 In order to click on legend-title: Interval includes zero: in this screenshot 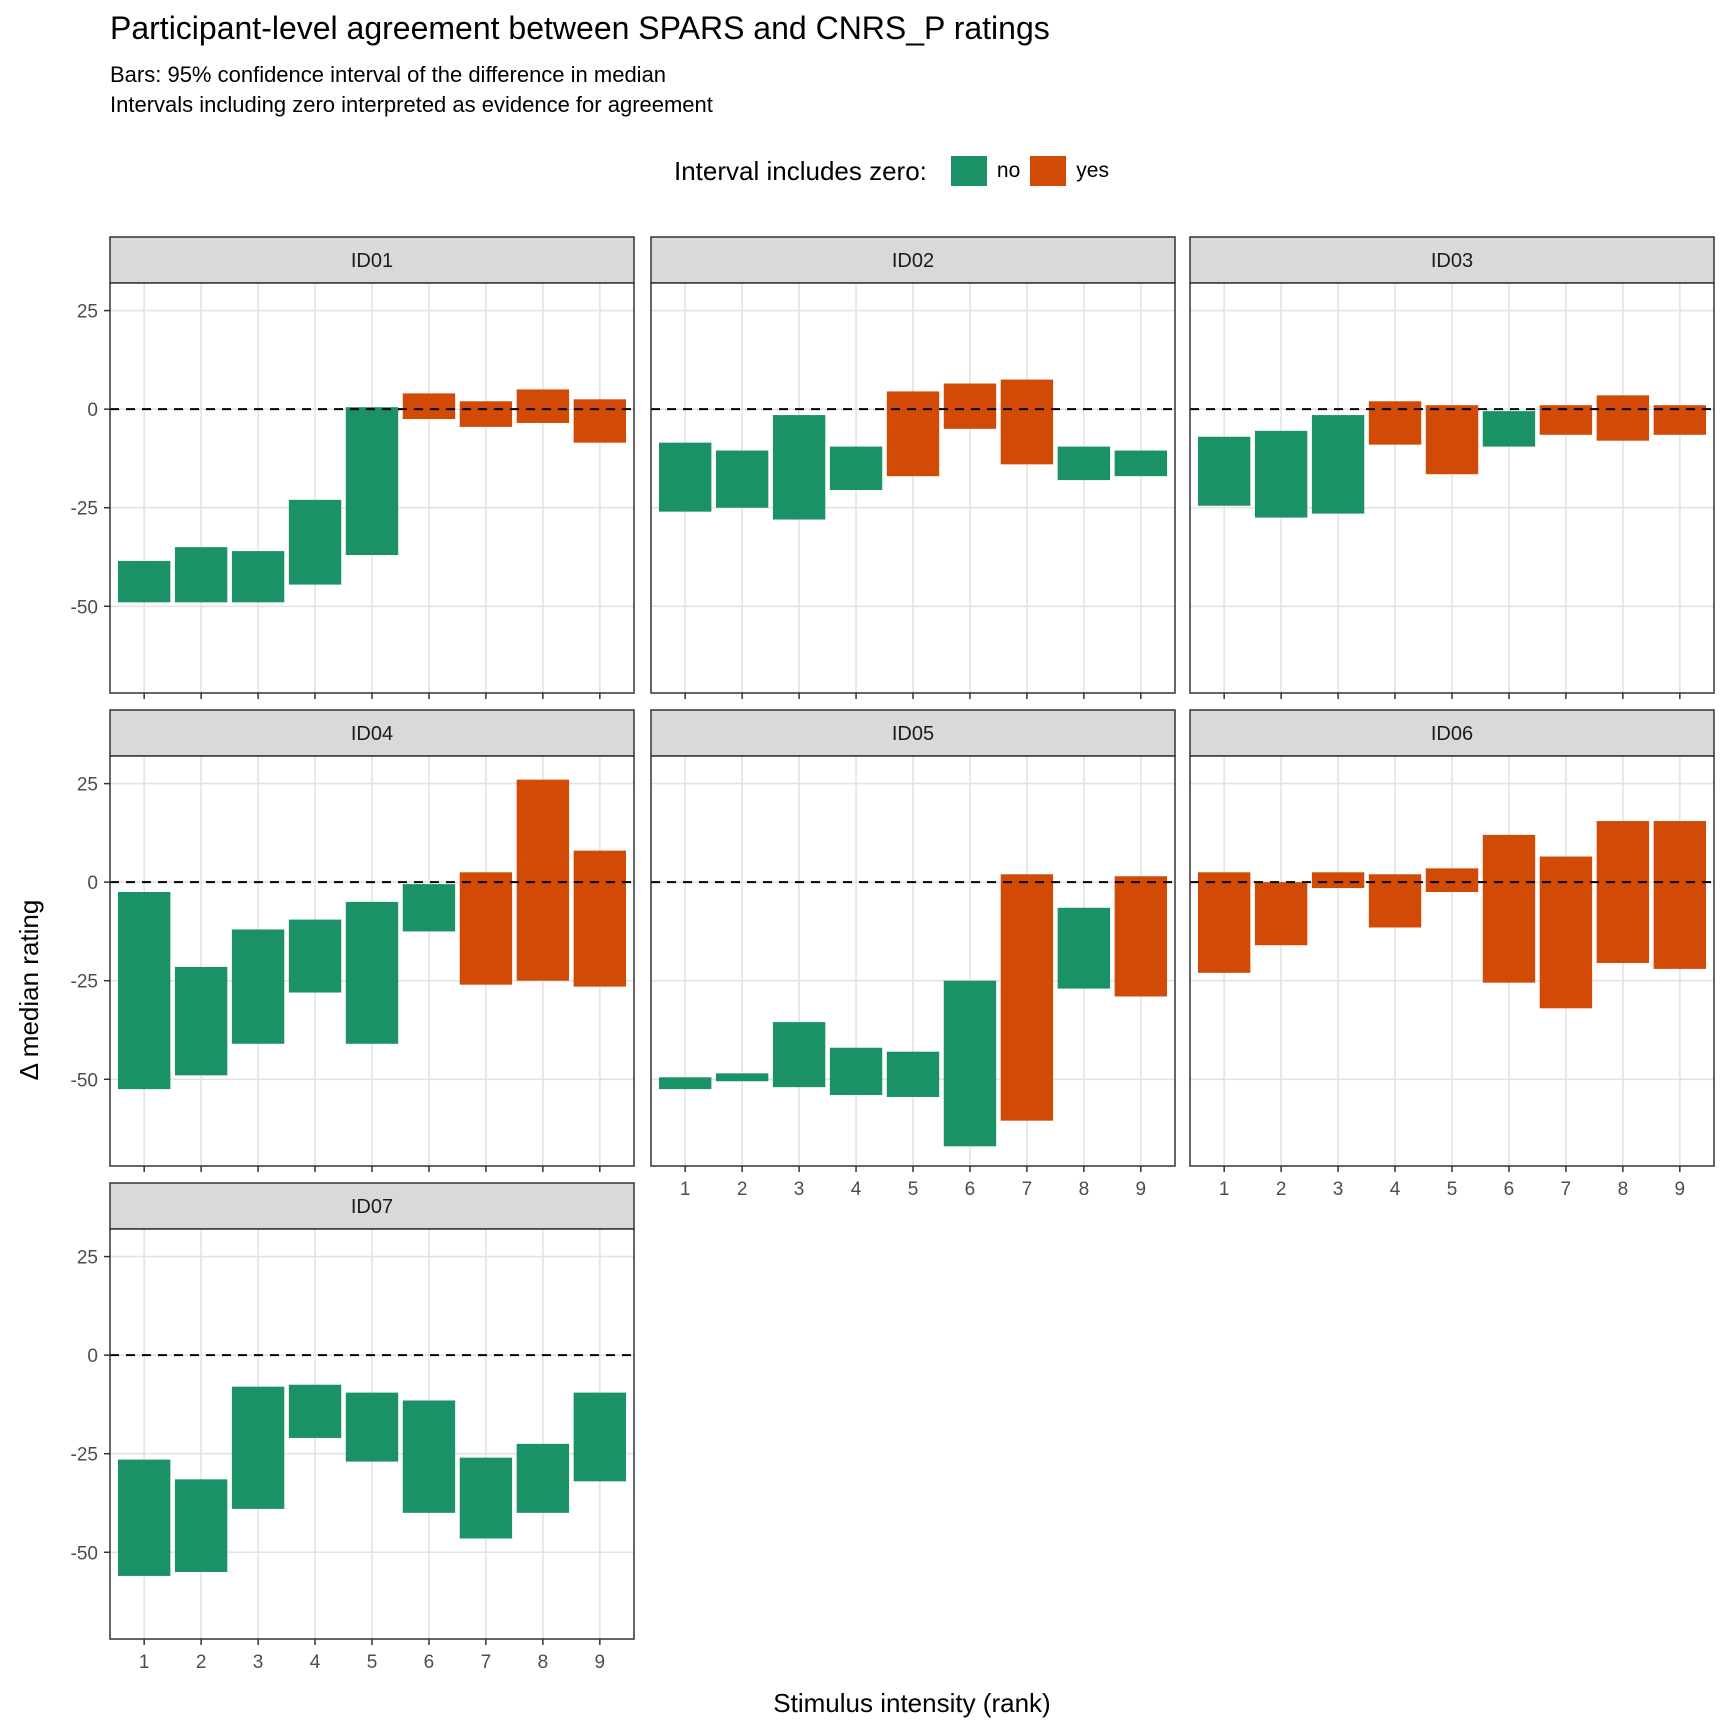, I will do `click(800, 170)`.